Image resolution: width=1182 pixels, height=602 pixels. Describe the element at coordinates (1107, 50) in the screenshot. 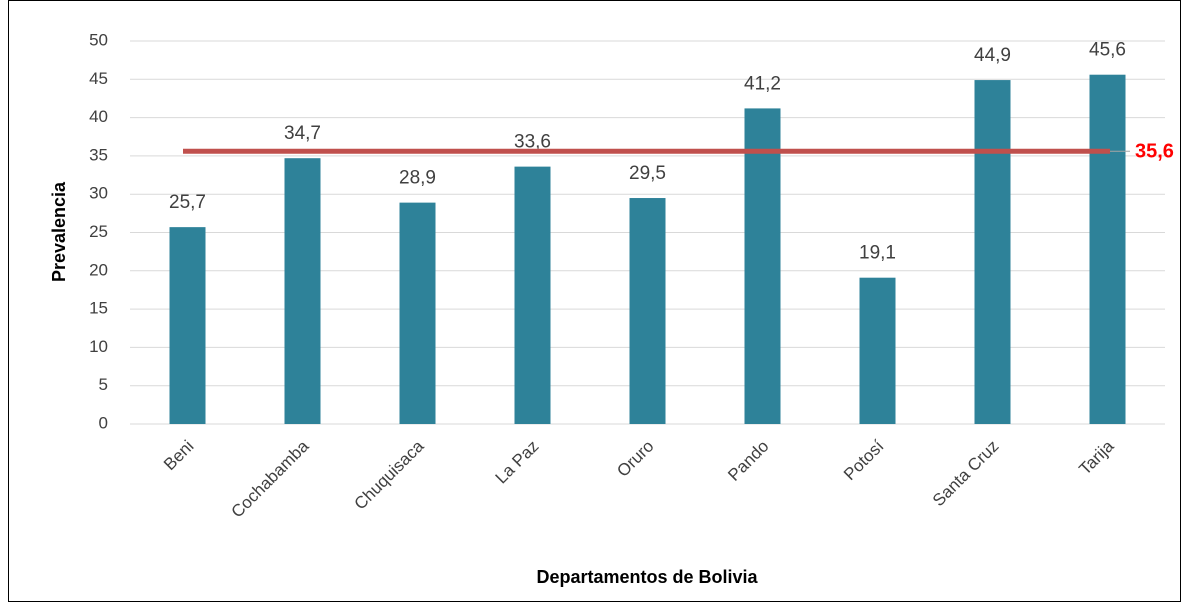

I see `value-label: 45,6` at that location.